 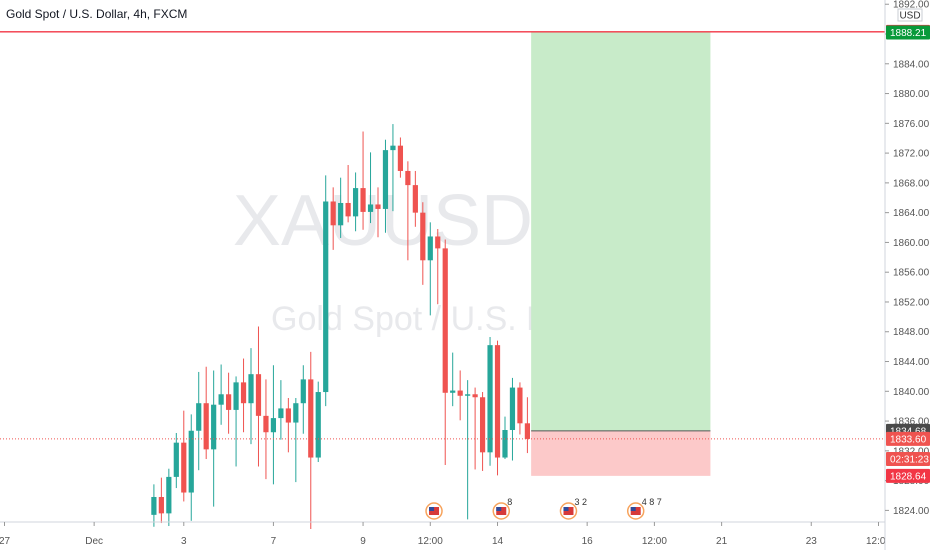 I want to click on stop-zone, so click(x=621, y=453).